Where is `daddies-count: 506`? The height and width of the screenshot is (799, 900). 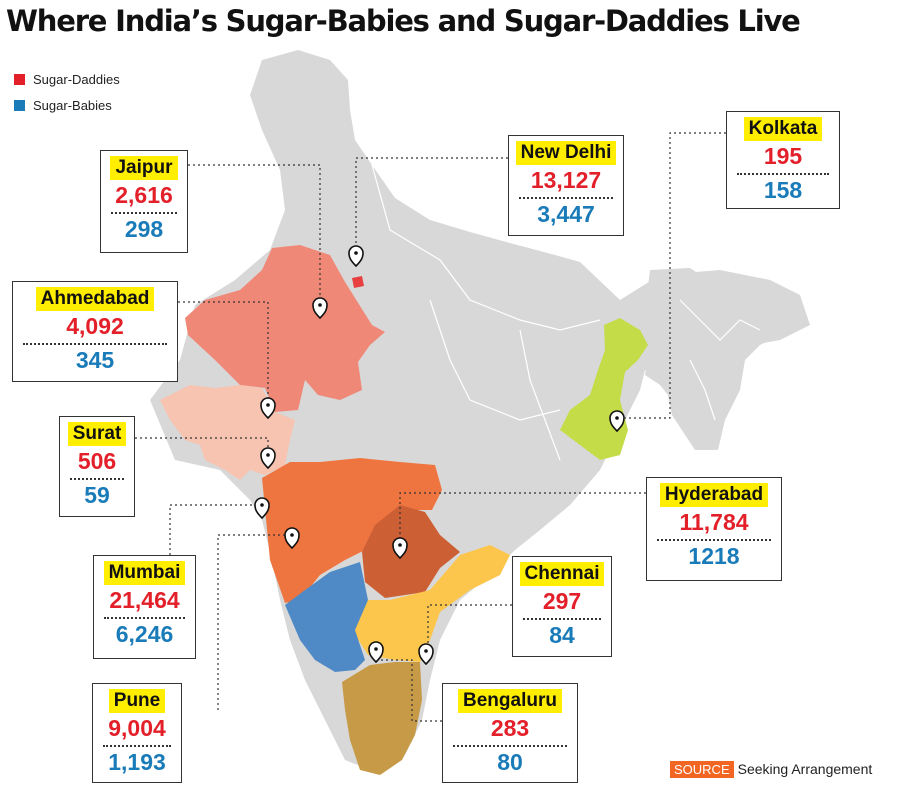
daddies-count: 506 is located at coordinates (97, 463).